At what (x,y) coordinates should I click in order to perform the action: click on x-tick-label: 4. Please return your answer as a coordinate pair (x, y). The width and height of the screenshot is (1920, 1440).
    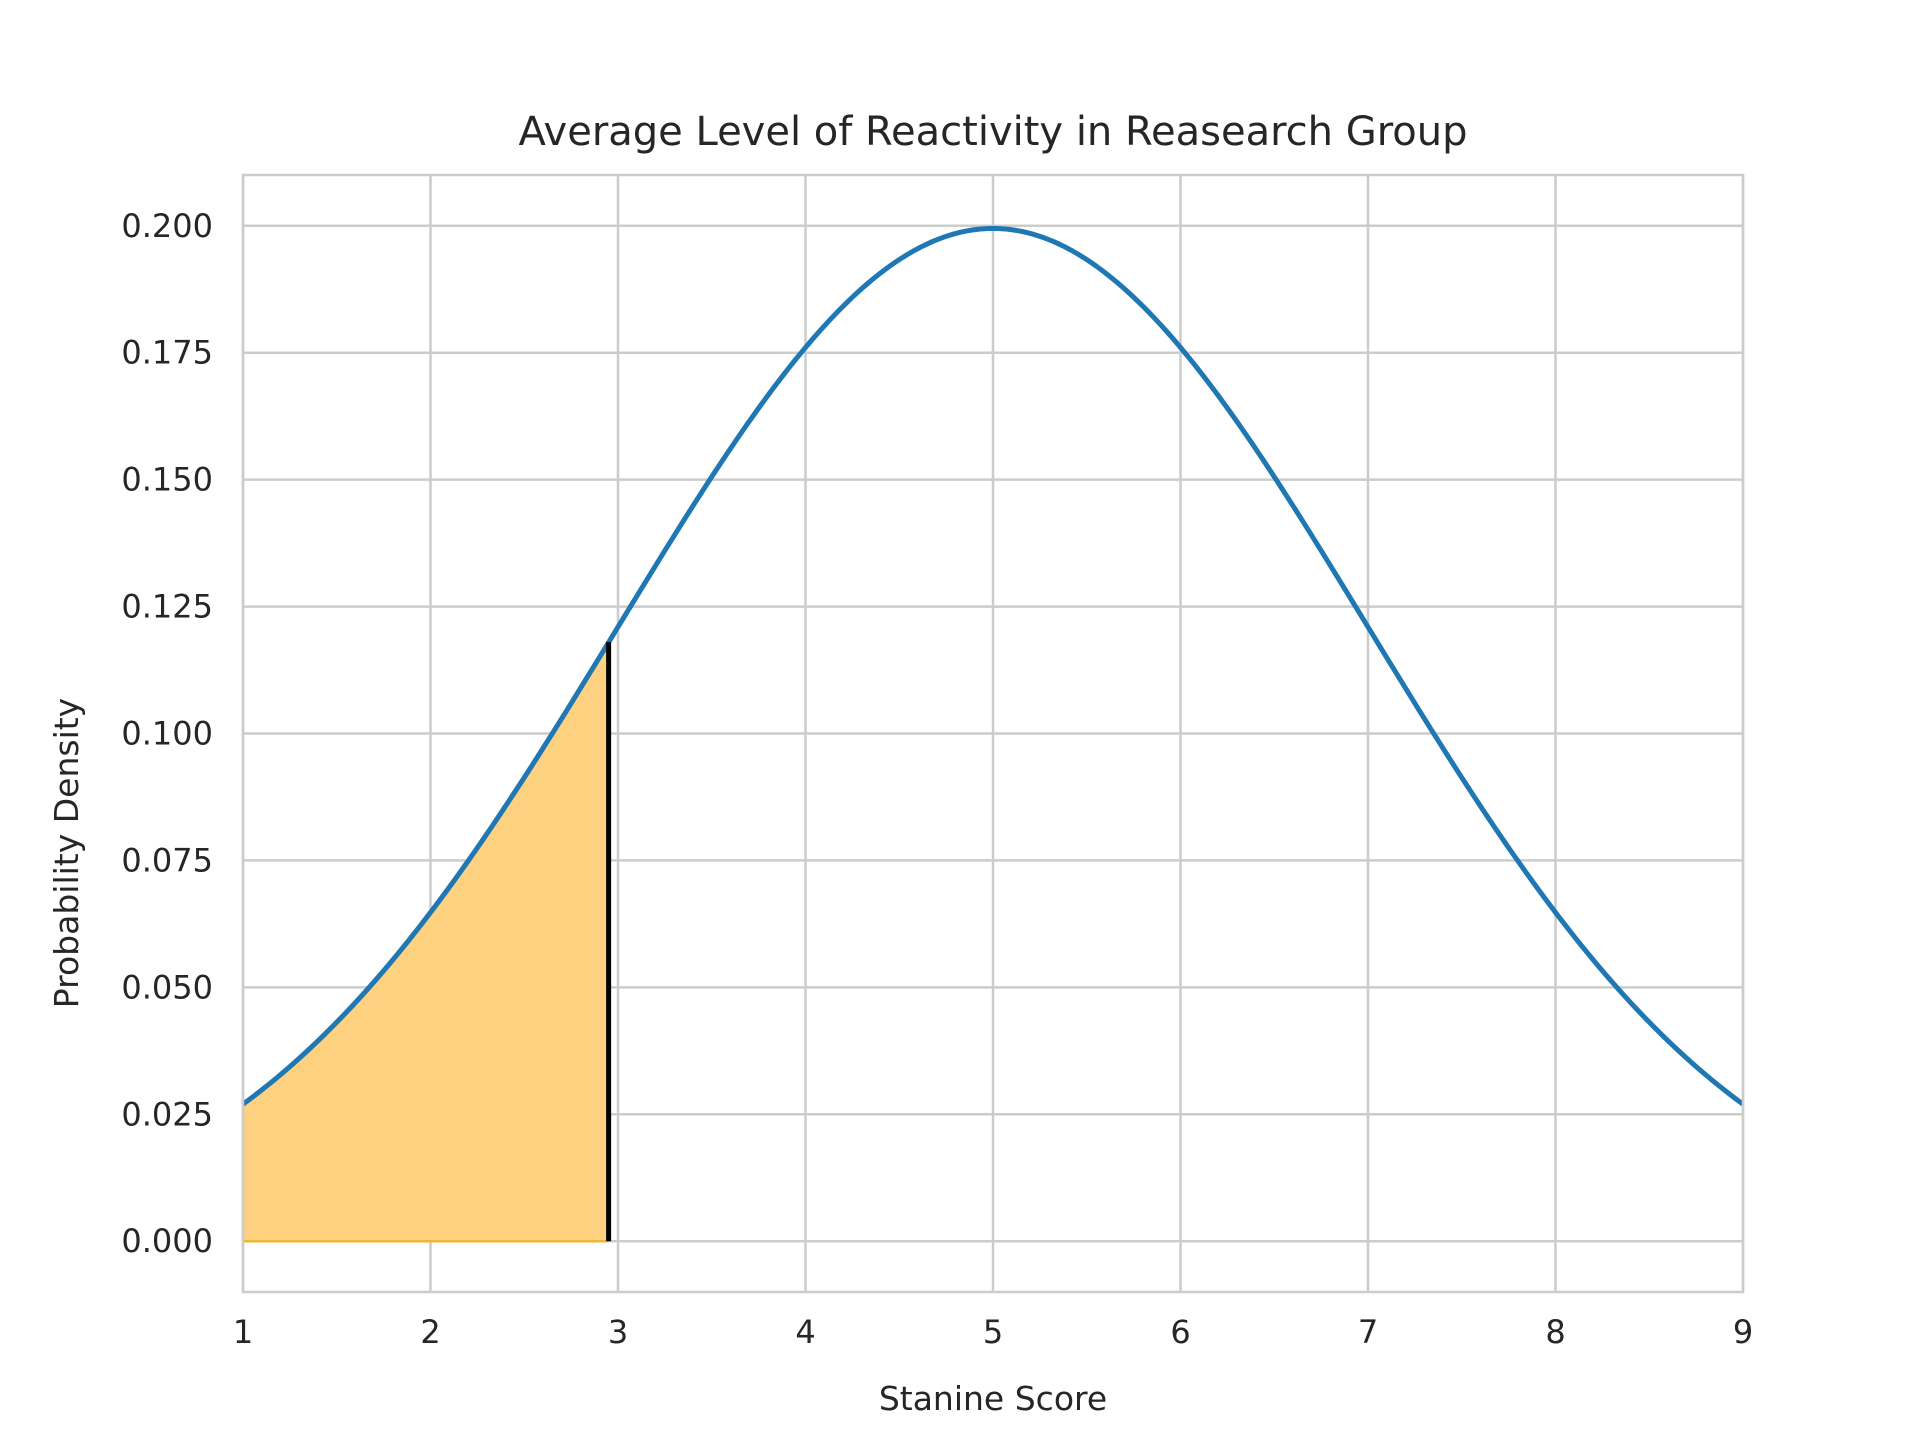
    Looking at the image, I should click on (805, 1332).